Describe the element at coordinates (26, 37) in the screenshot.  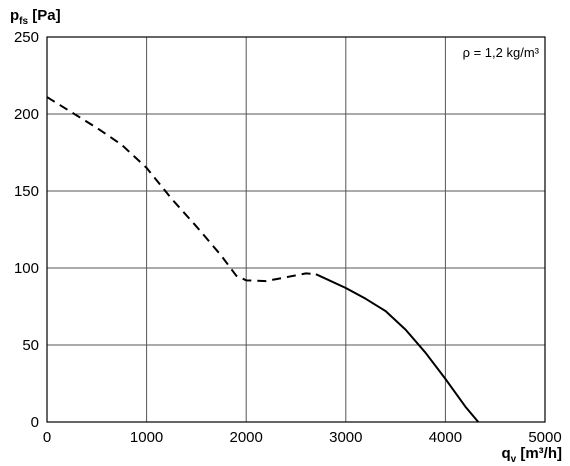
I see `y-tick-label: 250` at that location.